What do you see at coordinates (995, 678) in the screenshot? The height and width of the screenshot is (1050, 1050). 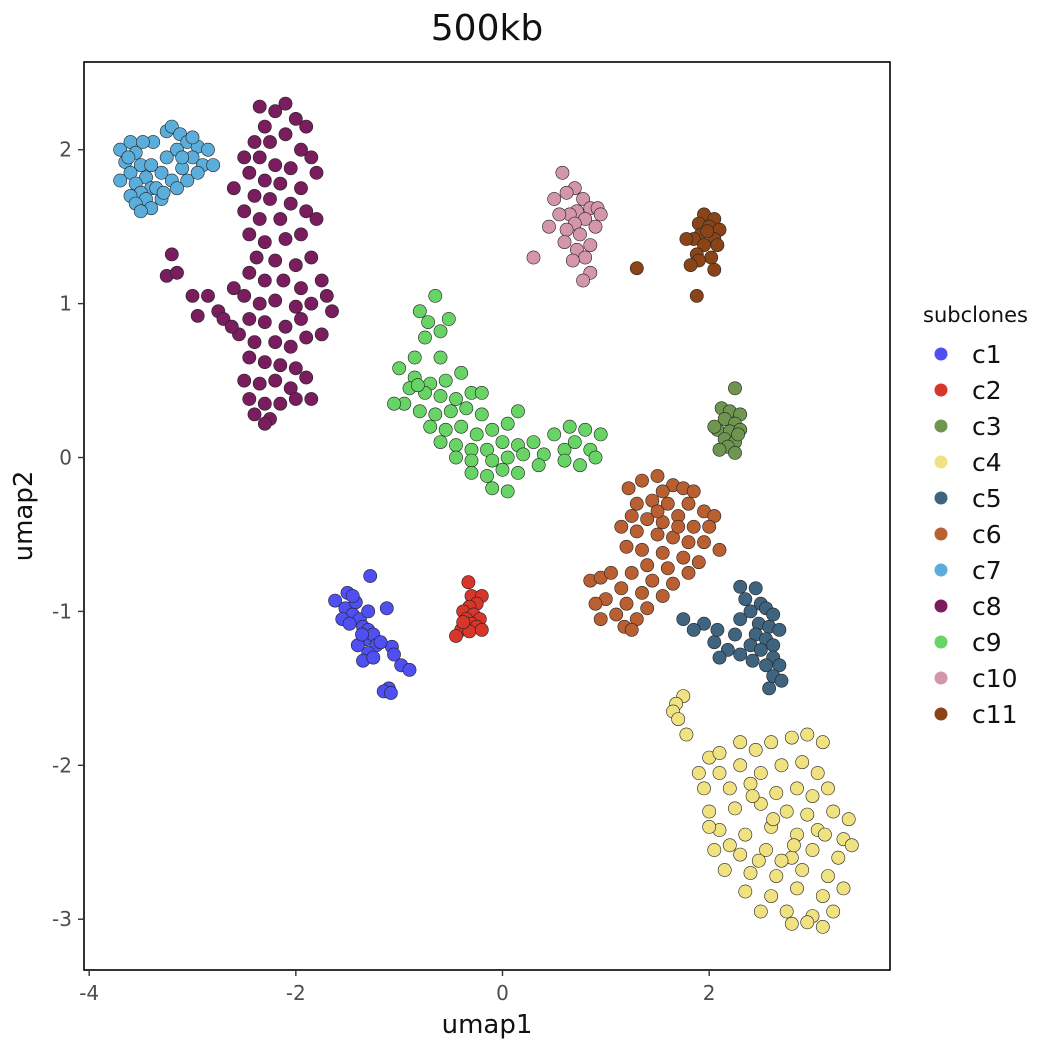 I see `legend-label: c10` at bounding box center [995, 678].